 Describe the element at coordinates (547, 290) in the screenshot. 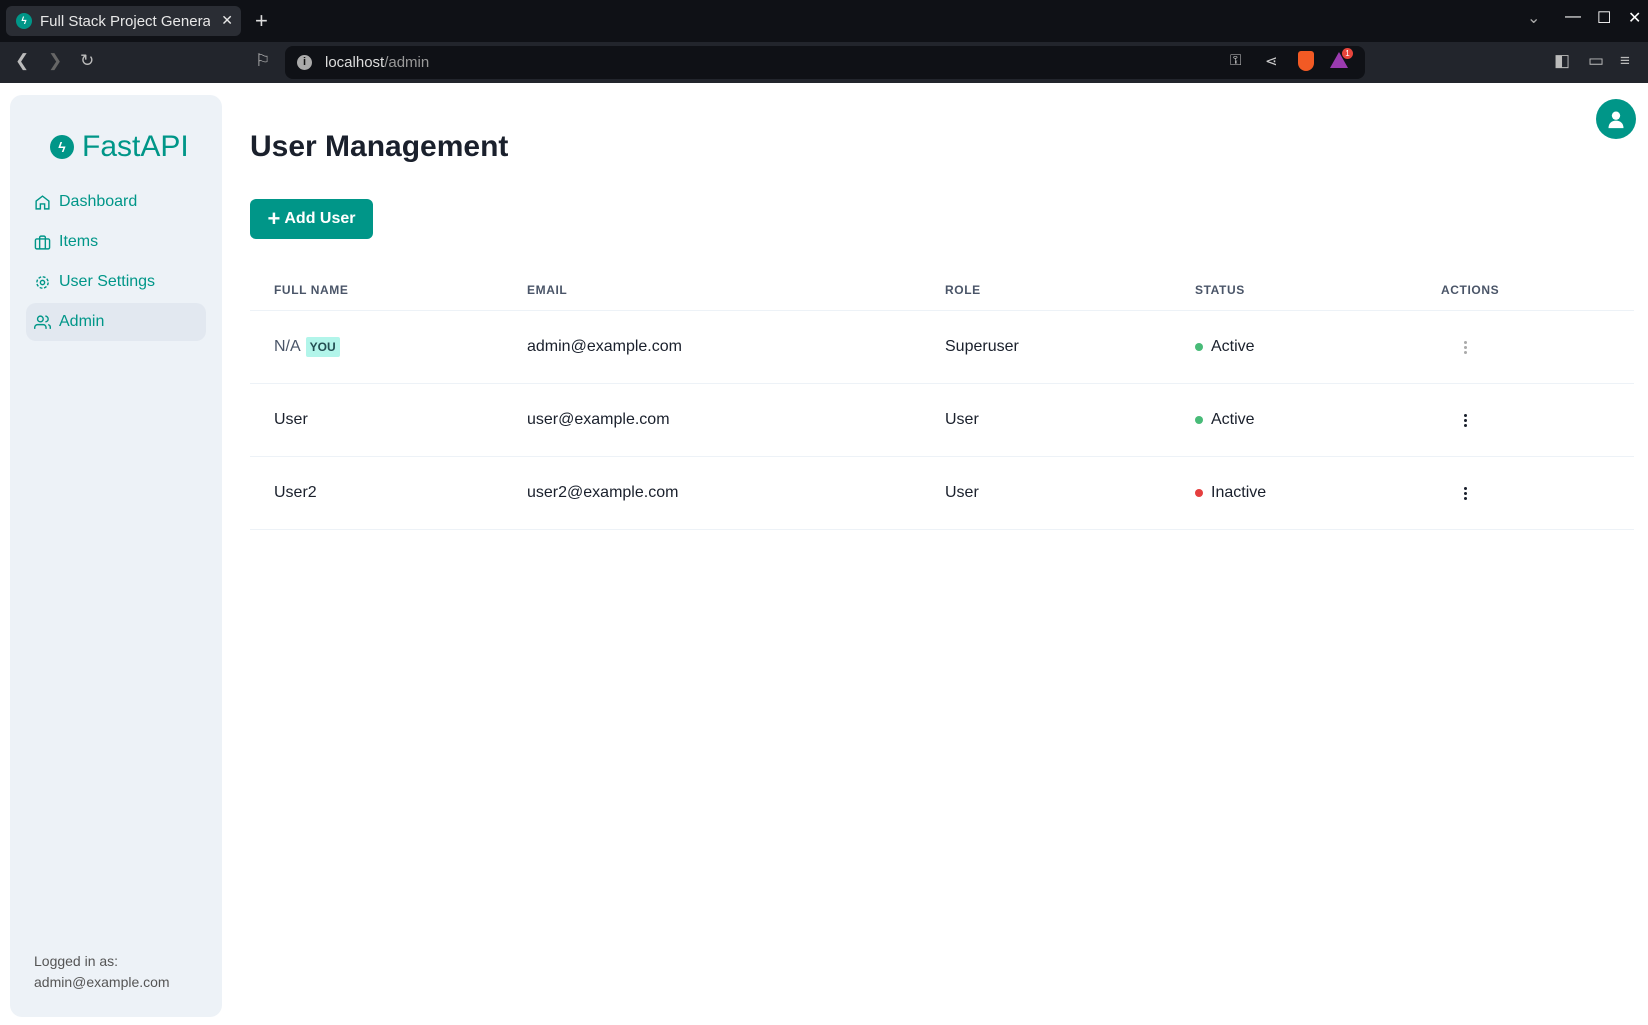

I see `column-header-email: EMAIL` at that location.